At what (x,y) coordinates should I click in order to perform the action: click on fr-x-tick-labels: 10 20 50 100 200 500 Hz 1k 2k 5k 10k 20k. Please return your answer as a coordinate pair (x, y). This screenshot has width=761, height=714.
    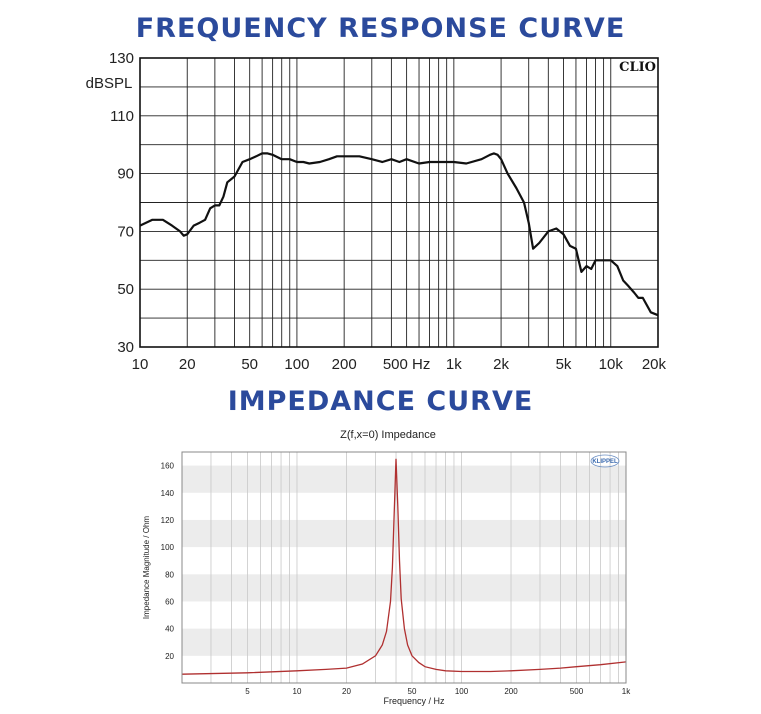
    Looking at the image, I should click on (399, 364).